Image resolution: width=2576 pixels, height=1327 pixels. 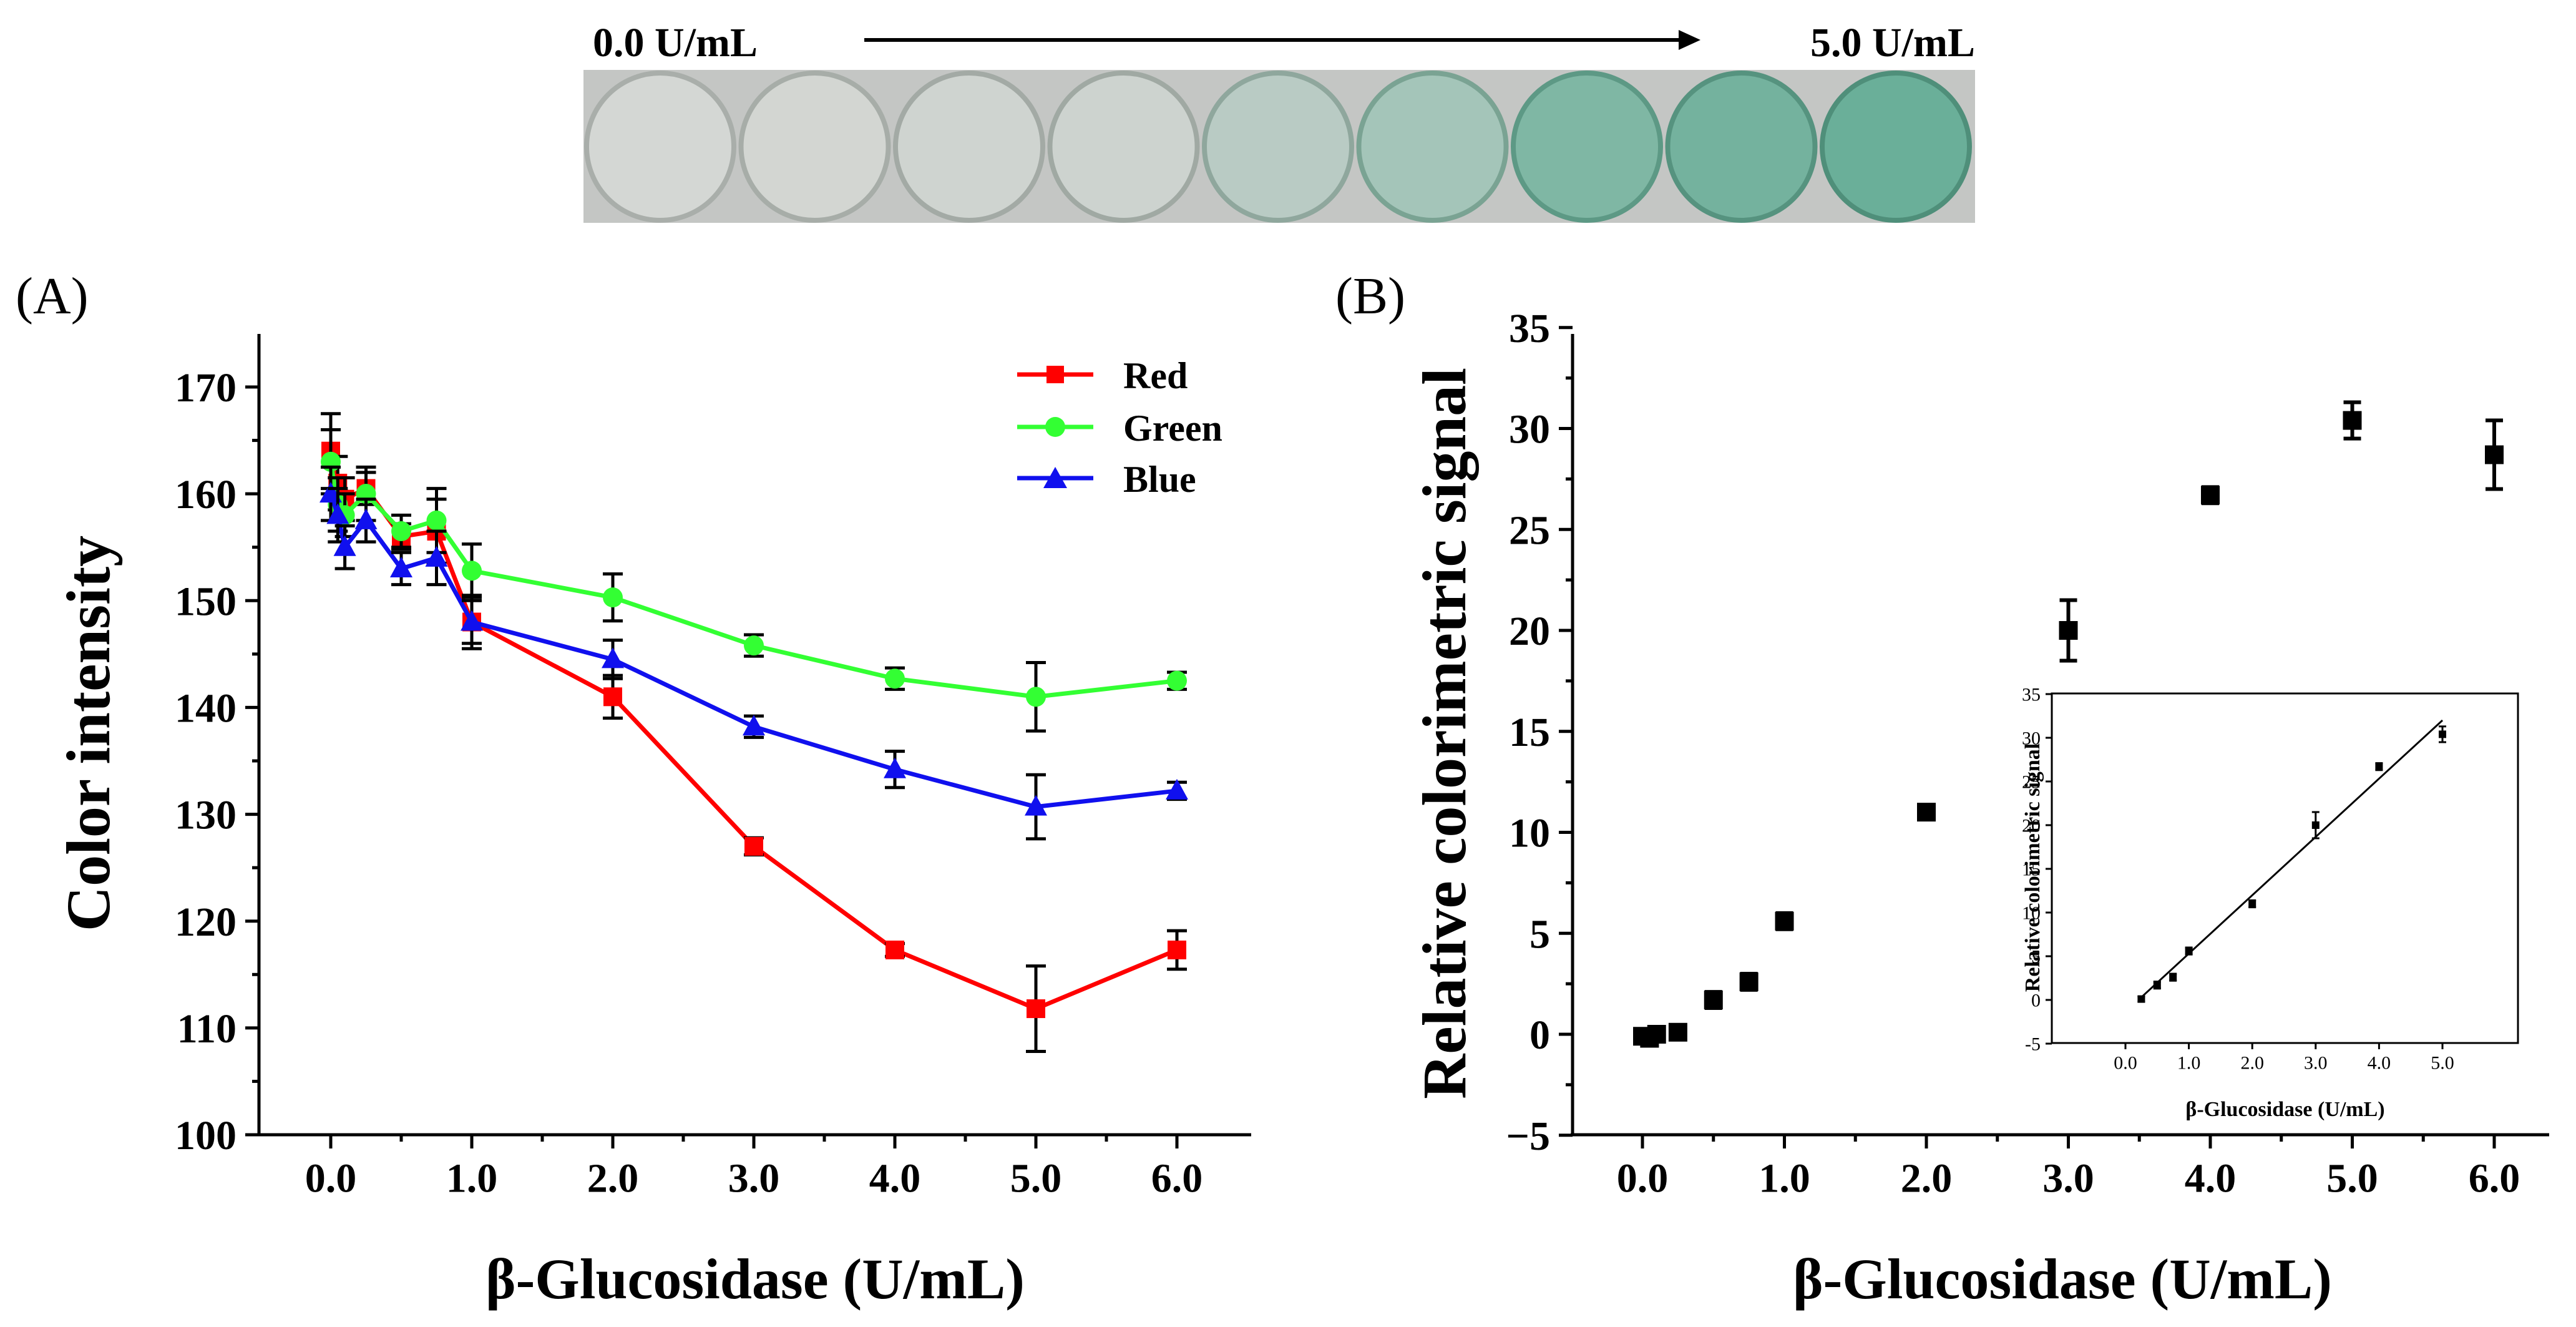 I want to click on legend-red-label: Red, so click(x=1155, y=375).